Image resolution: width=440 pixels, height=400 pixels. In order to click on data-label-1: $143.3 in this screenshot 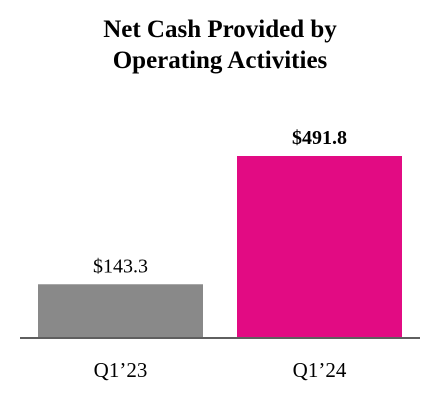, I will do `click(120, 266)`.